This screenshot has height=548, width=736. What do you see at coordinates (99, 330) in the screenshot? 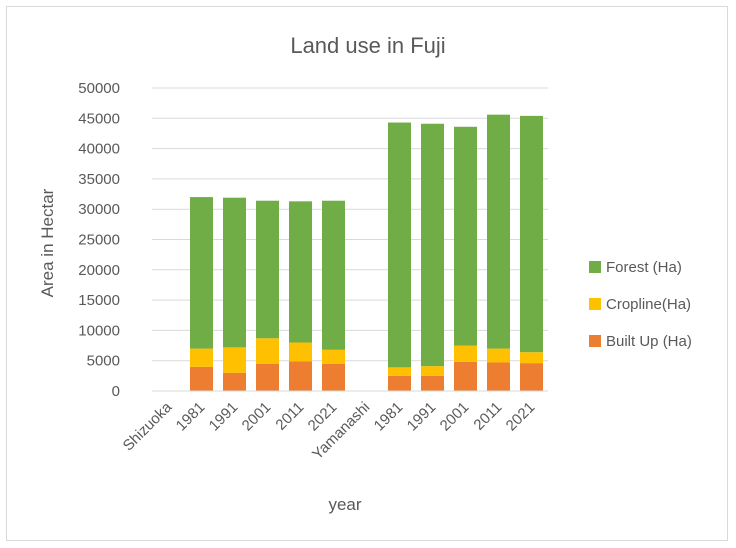
I see `y-tick-label: 10000` at bounding box center [99, 330].